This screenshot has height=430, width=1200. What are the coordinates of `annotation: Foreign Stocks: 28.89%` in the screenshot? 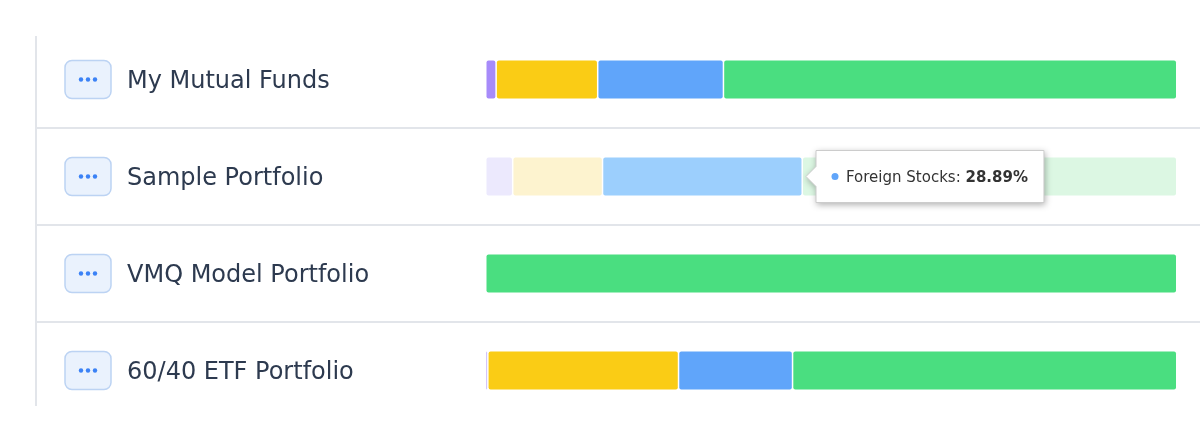 It's located at (937, 176).